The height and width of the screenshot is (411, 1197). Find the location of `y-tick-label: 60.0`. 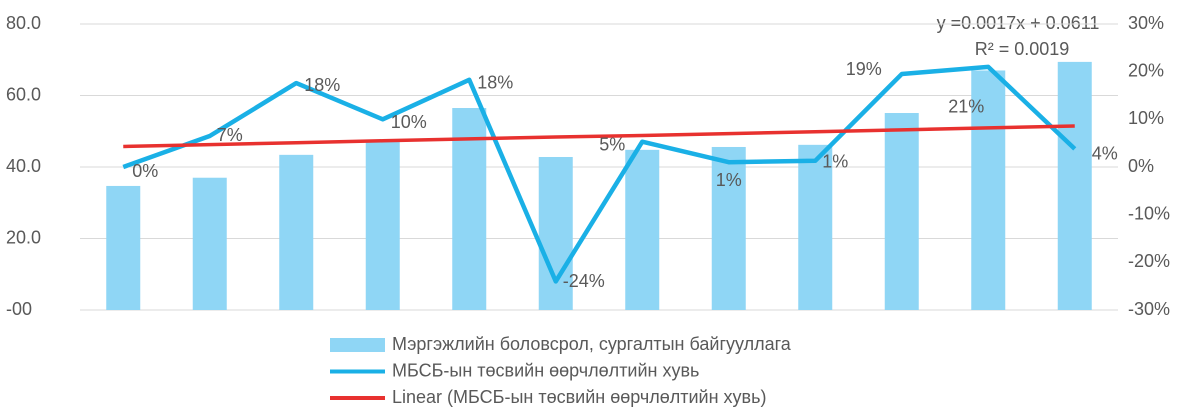

y-tick-label: 60.0 is located at coordinates (23, 94).